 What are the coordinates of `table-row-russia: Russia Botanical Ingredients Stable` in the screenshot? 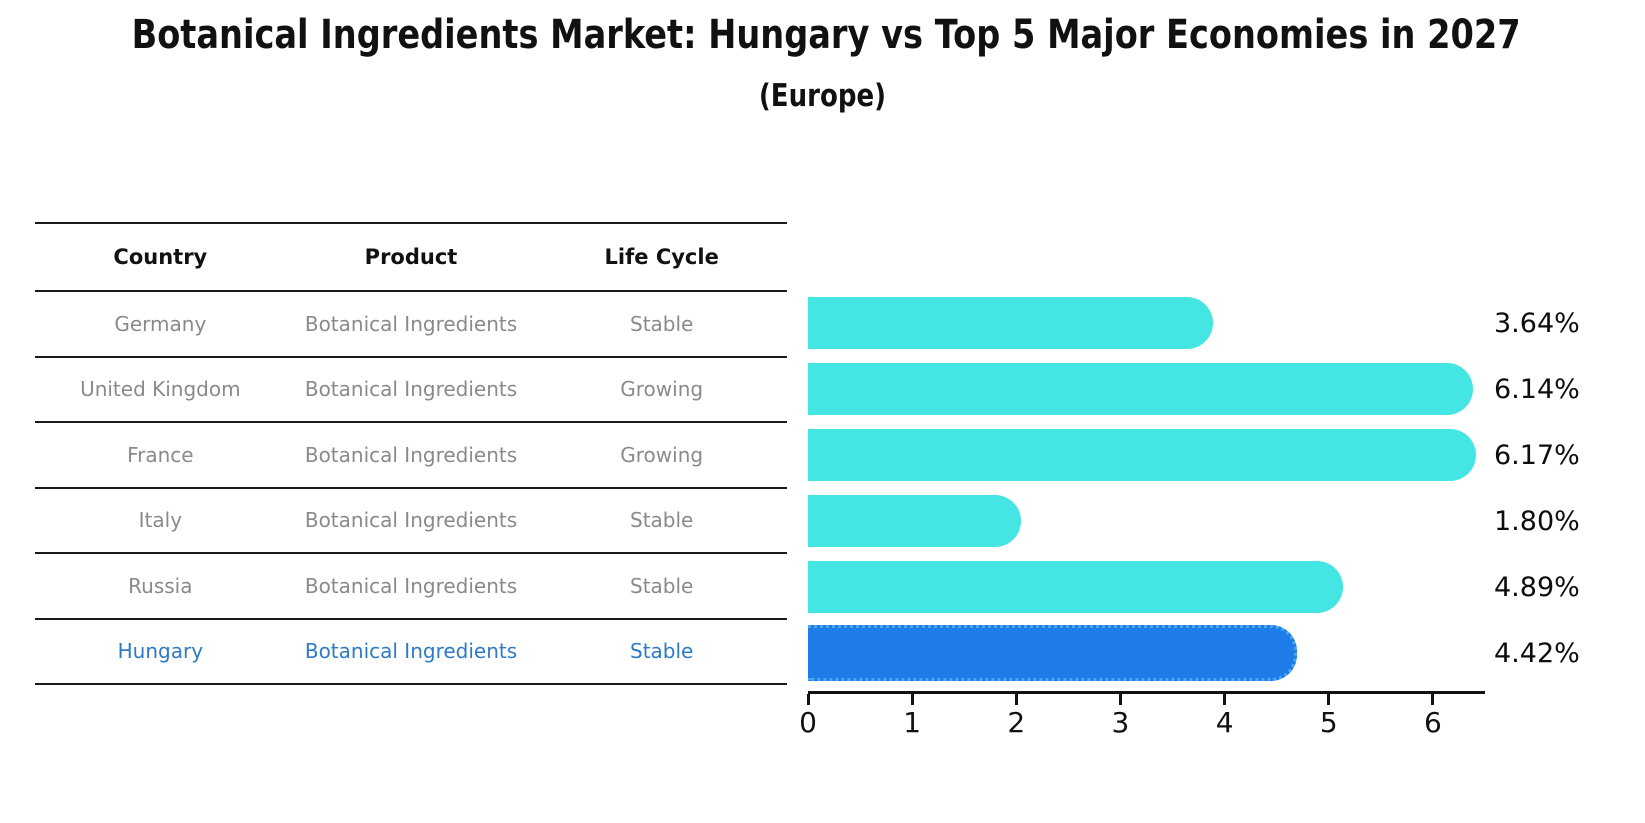 It's located at (411, 587).